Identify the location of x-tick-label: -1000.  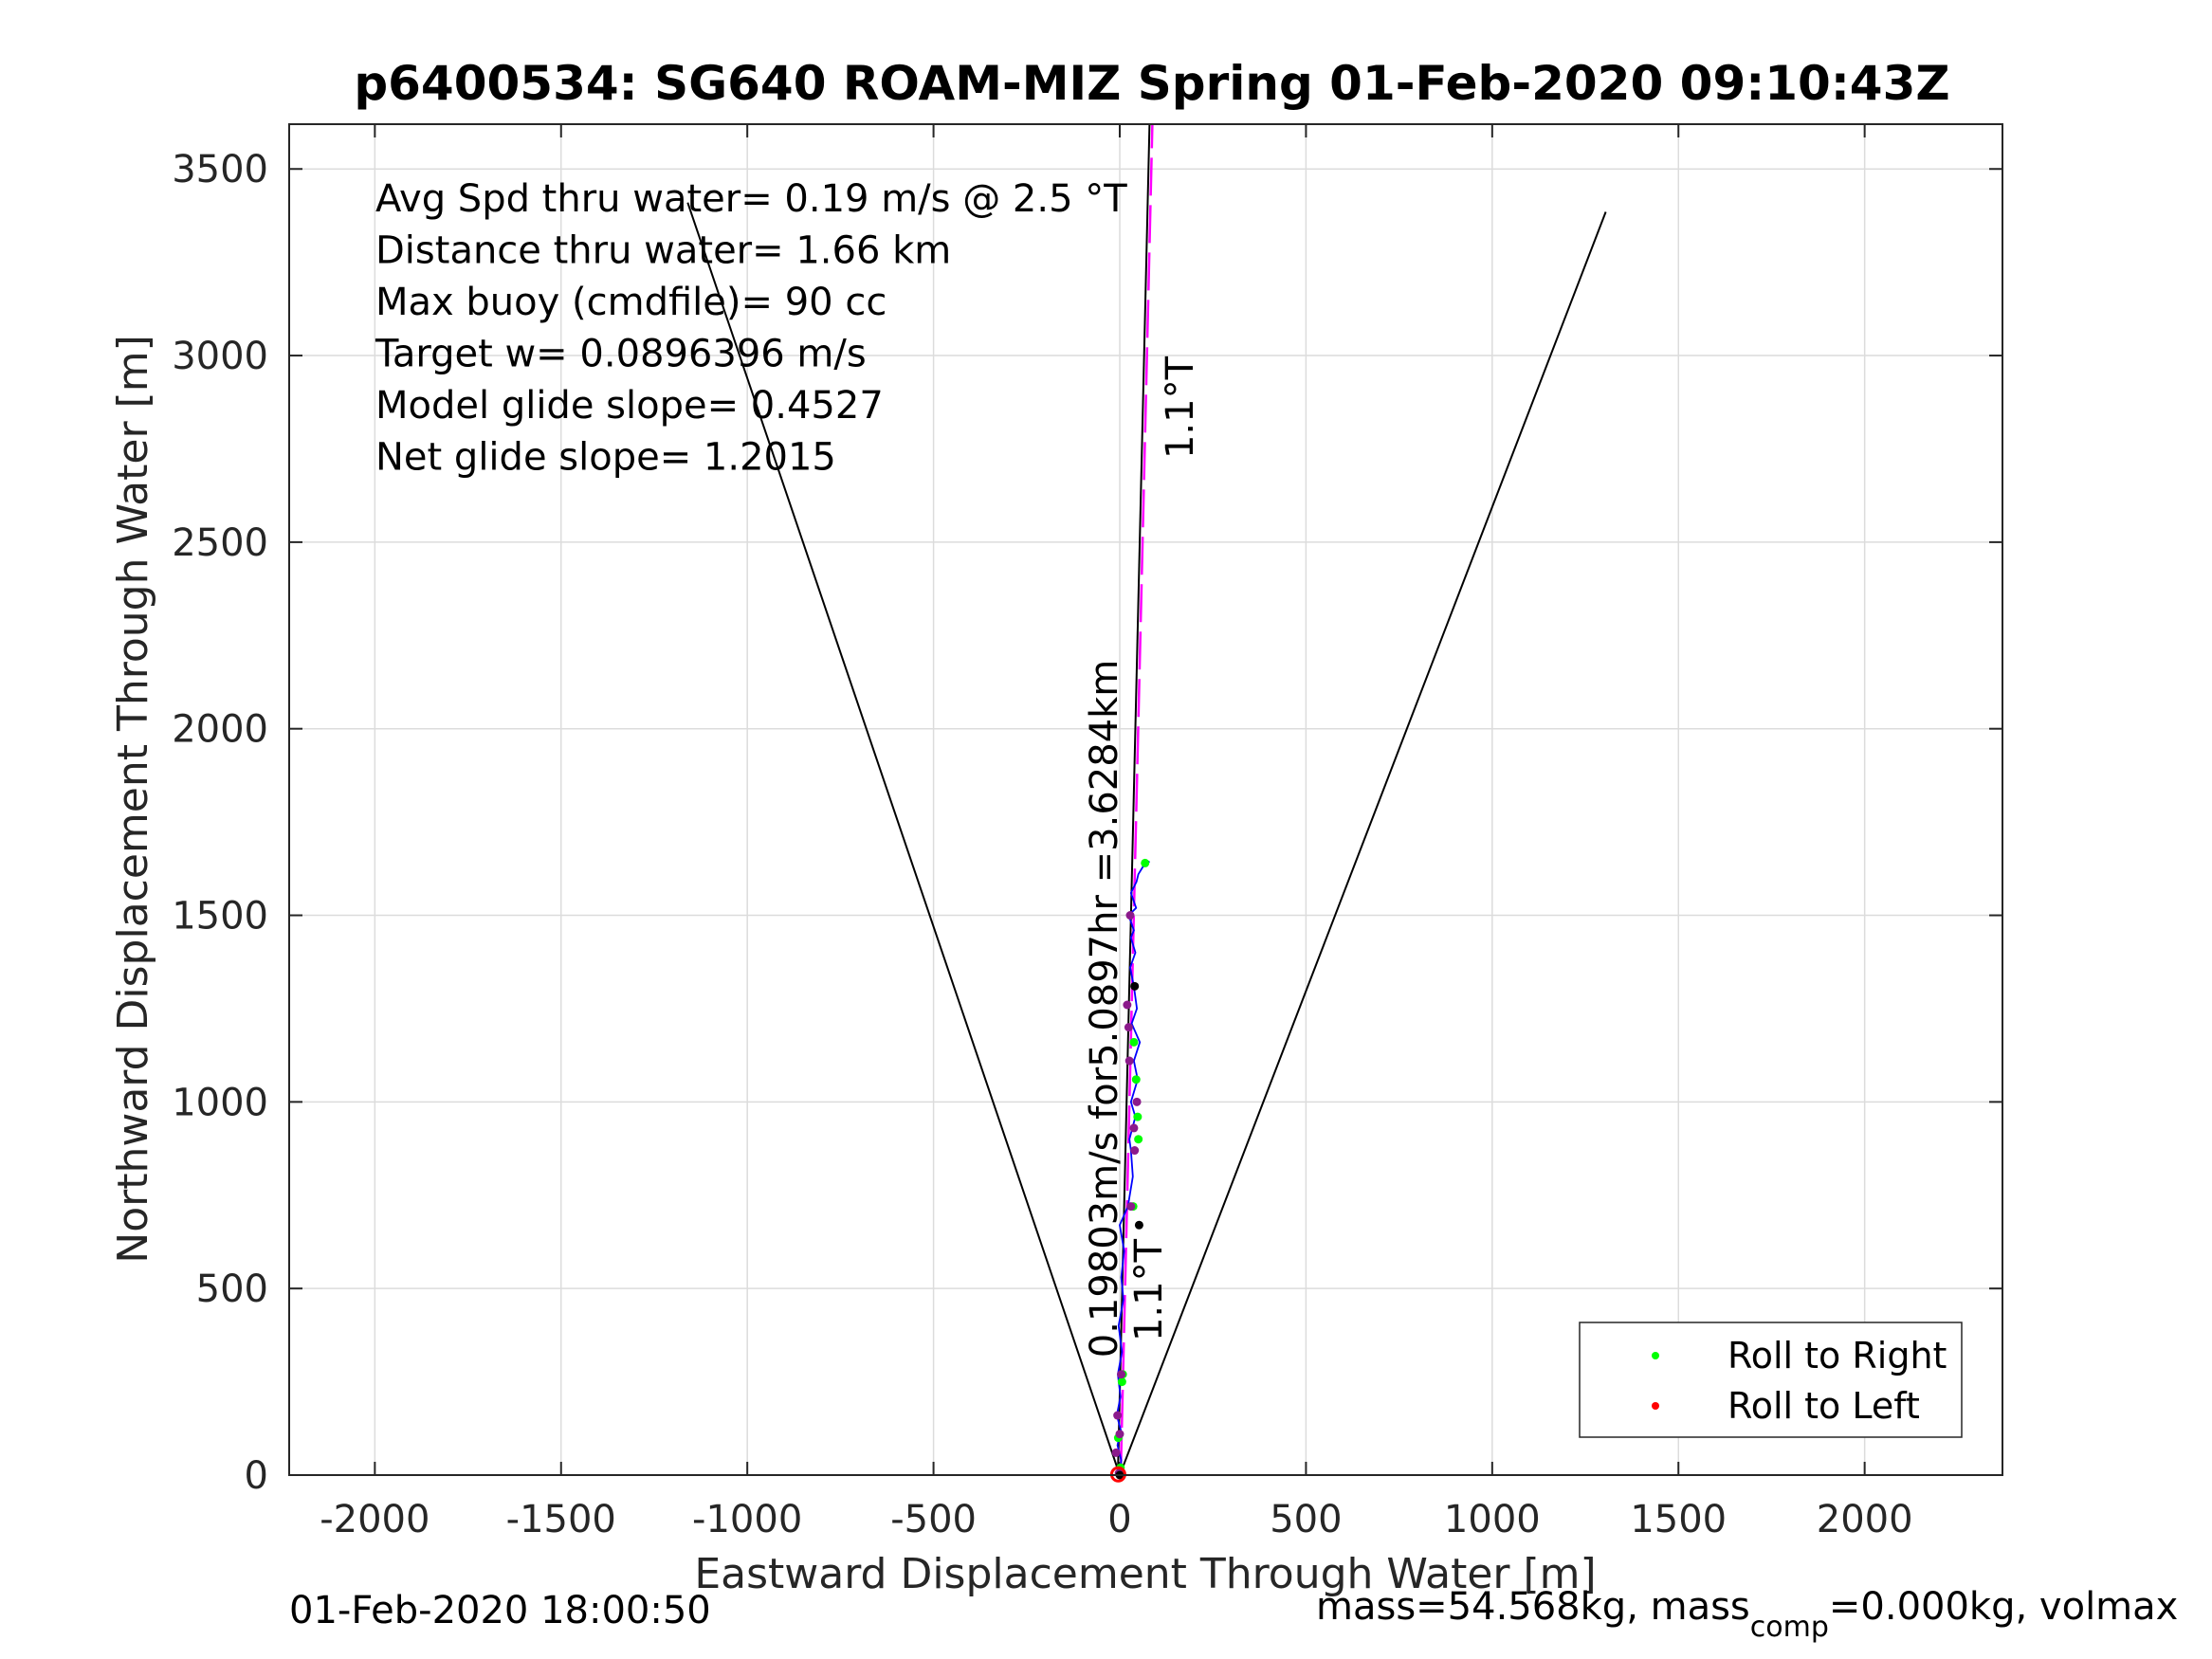
(747, 1519).